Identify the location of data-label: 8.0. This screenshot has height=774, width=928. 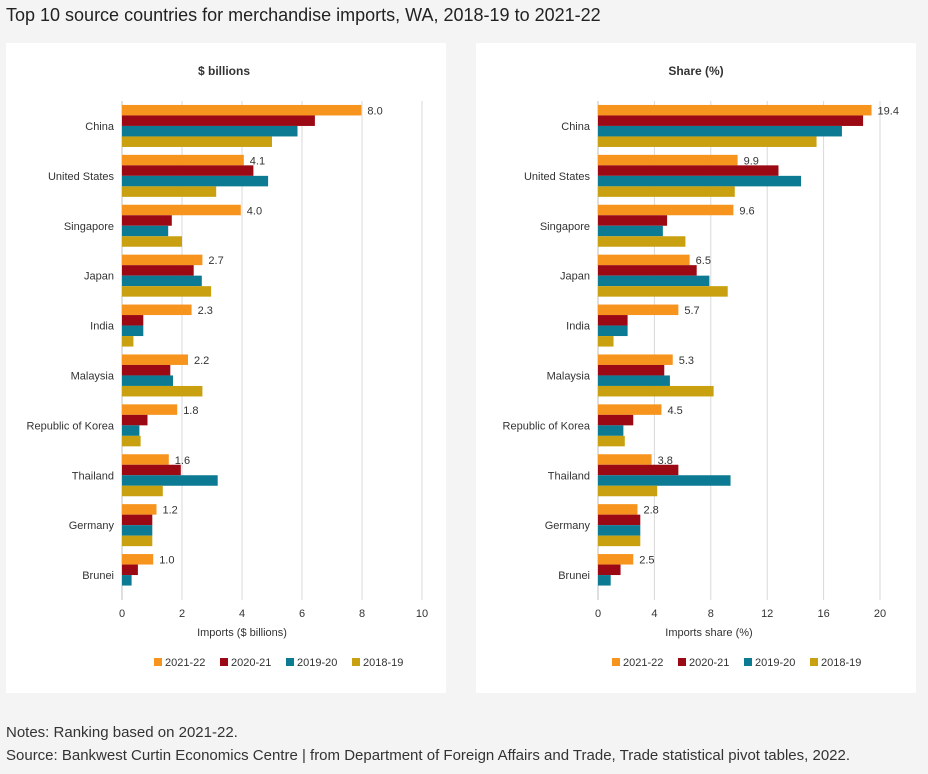
(374, 111).